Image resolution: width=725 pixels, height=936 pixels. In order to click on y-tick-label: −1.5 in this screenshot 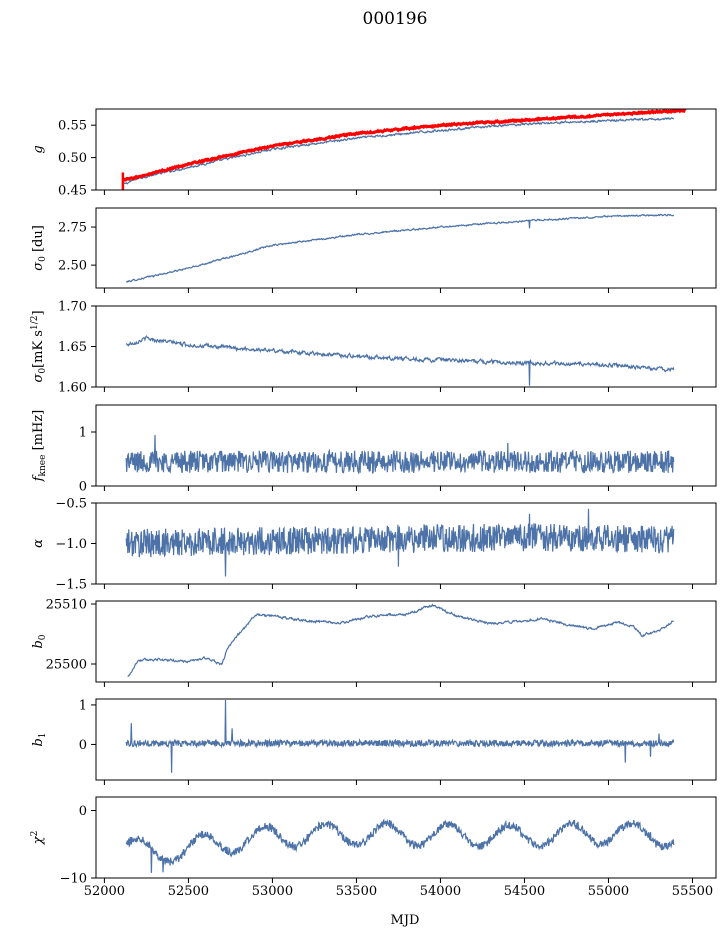, I will do `click(71, 585)`.